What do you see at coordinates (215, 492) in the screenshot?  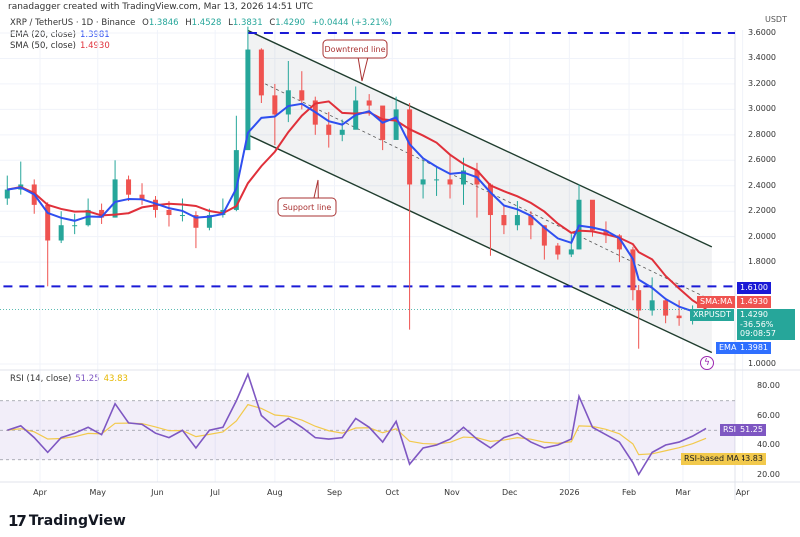 I see `date-tick-label: Jul` at bounding box center [215, 492].